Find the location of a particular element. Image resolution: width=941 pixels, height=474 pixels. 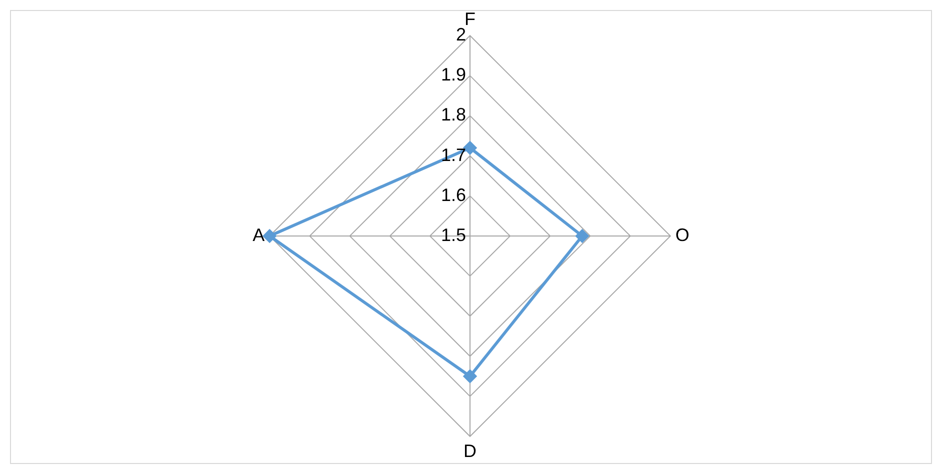

y-tick-label: 1.6 is located at coordinates (453, 194).